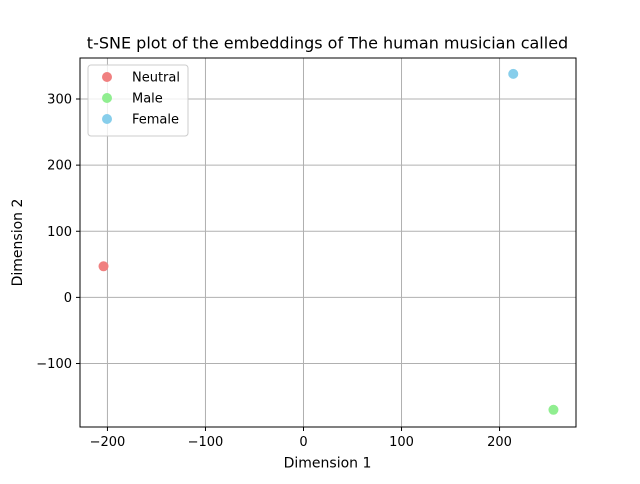  I want to click on legend-box, so click(138, 100).